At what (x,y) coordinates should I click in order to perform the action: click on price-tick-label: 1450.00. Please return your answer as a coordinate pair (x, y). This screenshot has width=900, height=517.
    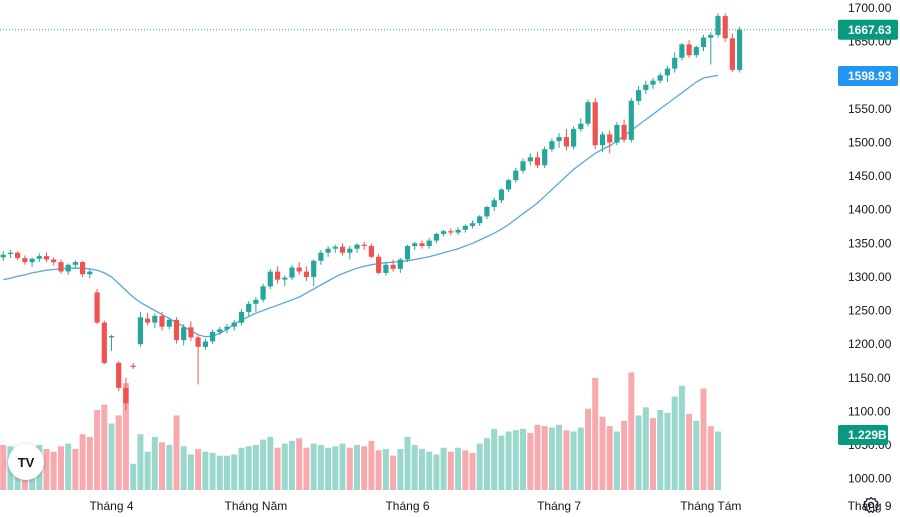
    Looking at the image, I should click on (870, 176).